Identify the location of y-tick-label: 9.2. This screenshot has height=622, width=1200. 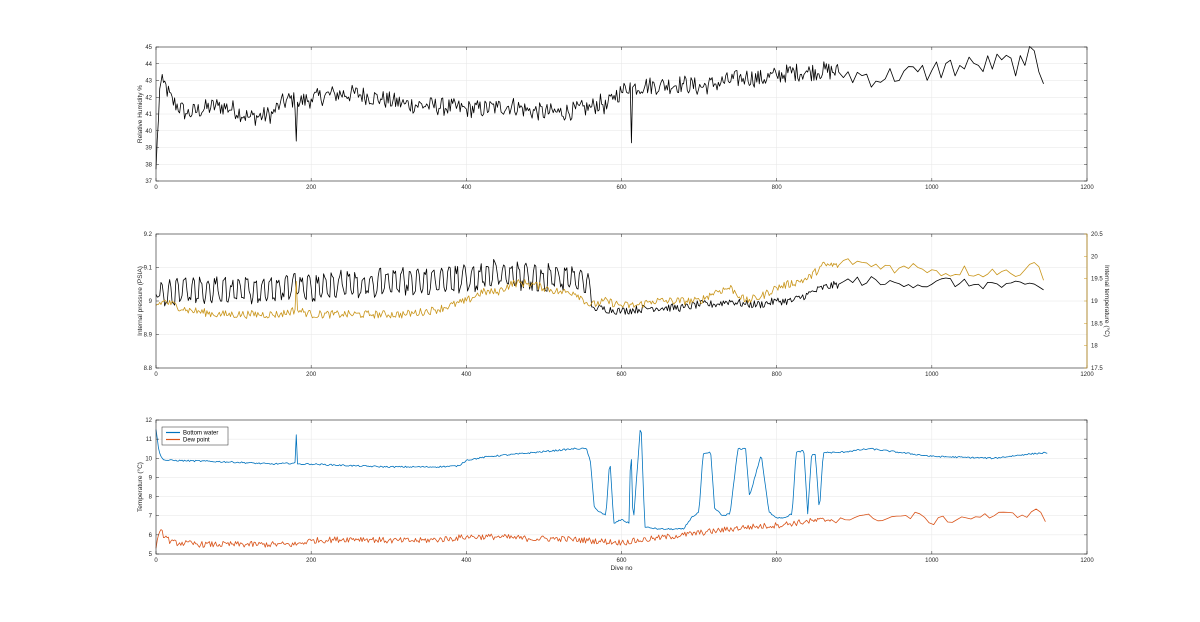
(148, 235).